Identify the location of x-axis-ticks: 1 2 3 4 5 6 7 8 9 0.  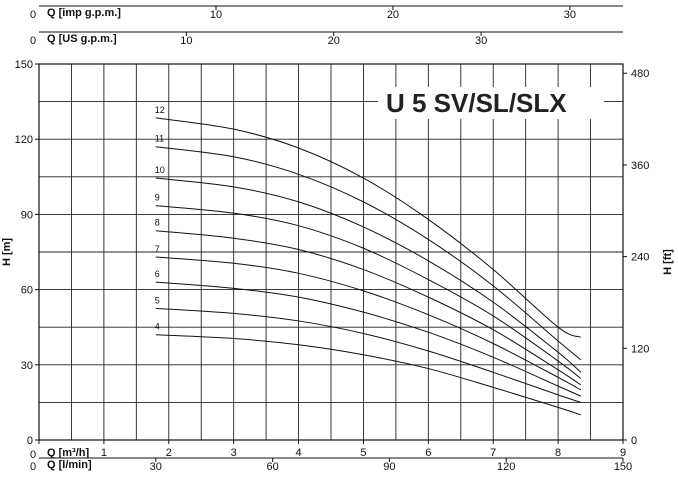
(328, 450).